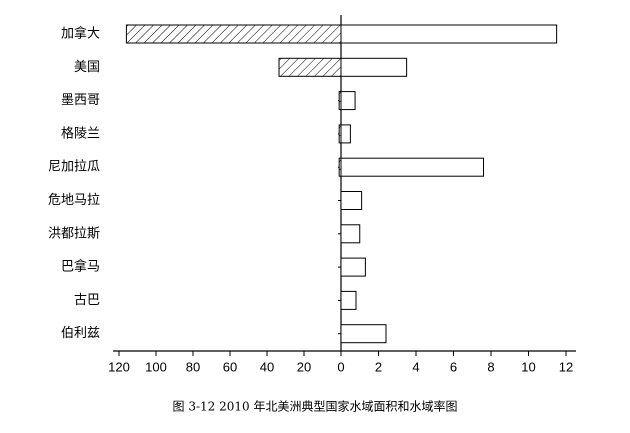 This screenshot has height=433, width=630. I want to click on x-tick-label: 20, so click(304, 366).